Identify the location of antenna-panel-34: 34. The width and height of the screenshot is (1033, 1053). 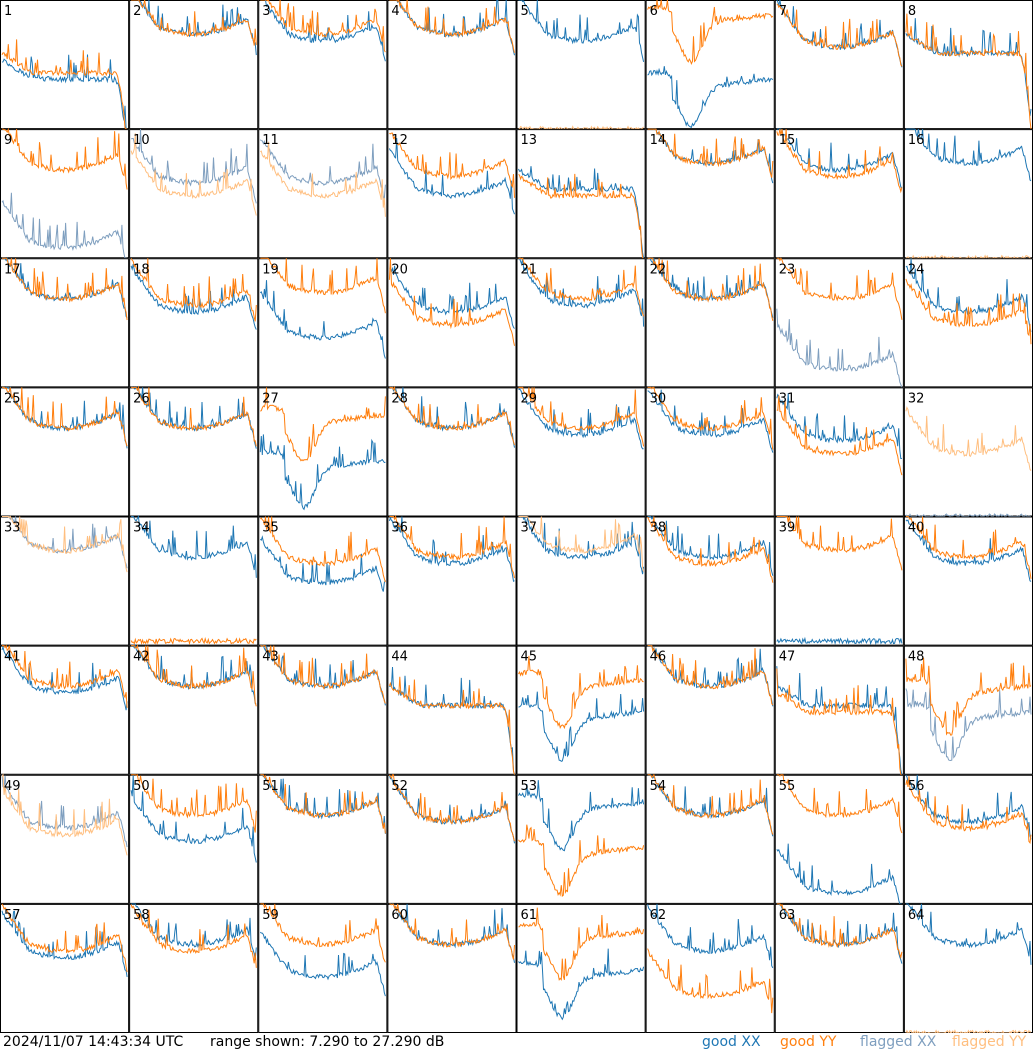
(194, 580).